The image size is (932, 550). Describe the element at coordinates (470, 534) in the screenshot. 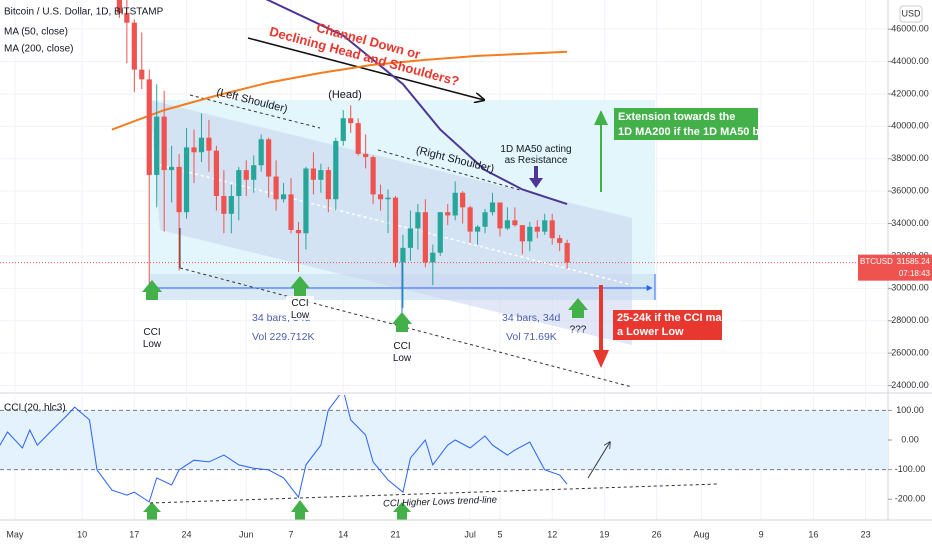

I see `x-tick-label: Jul` at that location.